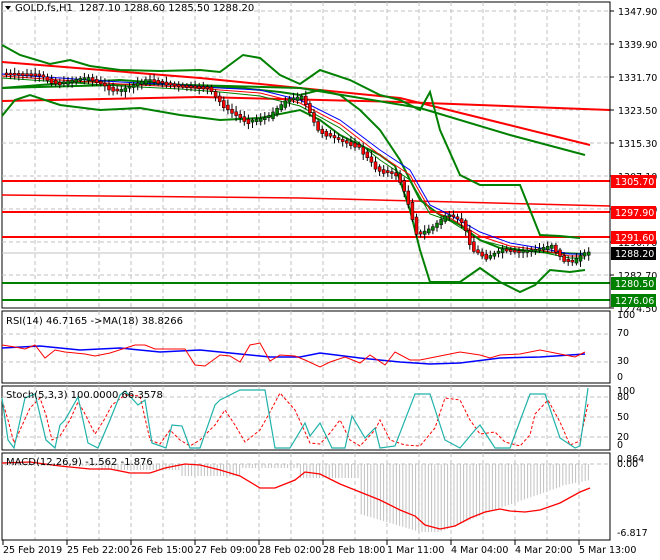 This screenshot has height=560, width=660. Describe the element at coordinates (632, 533) in the screenshot. I see `svg-text: -6.817` at that location.